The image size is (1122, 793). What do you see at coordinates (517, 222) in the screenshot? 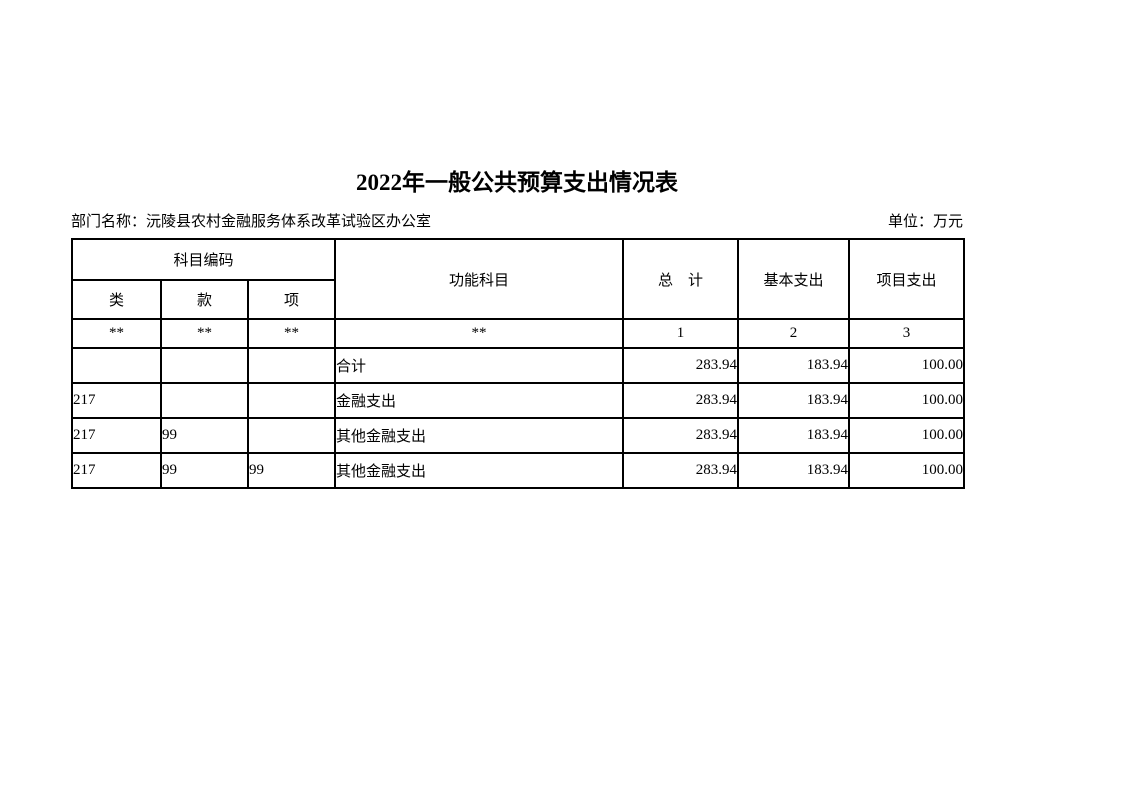
I see `table-meta: 部门名称：沅陵县农村金融服务体系改革试验区办公室 单位：万元` at bounding box center [517, 222].